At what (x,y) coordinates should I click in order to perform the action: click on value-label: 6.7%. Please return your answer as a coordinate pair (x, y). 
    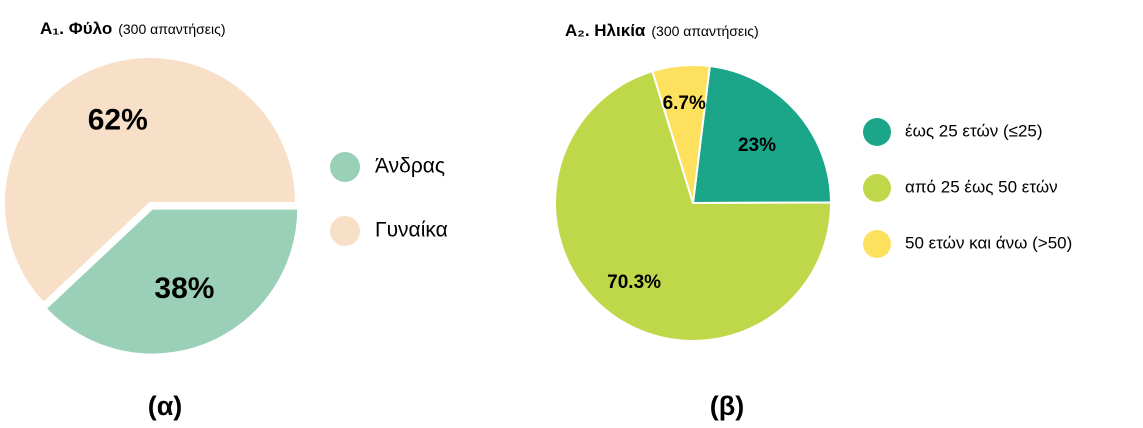
    Looking at the image, I should click on (684, 103).